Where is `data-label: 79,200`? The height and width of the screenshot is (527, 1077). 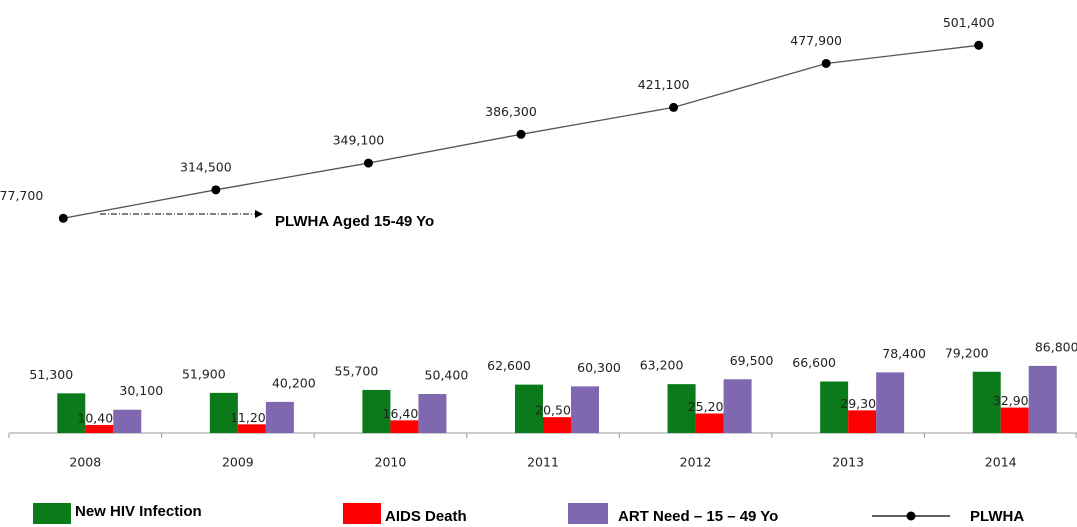
data-label: 79,200 is located at coordinates (967, 352).